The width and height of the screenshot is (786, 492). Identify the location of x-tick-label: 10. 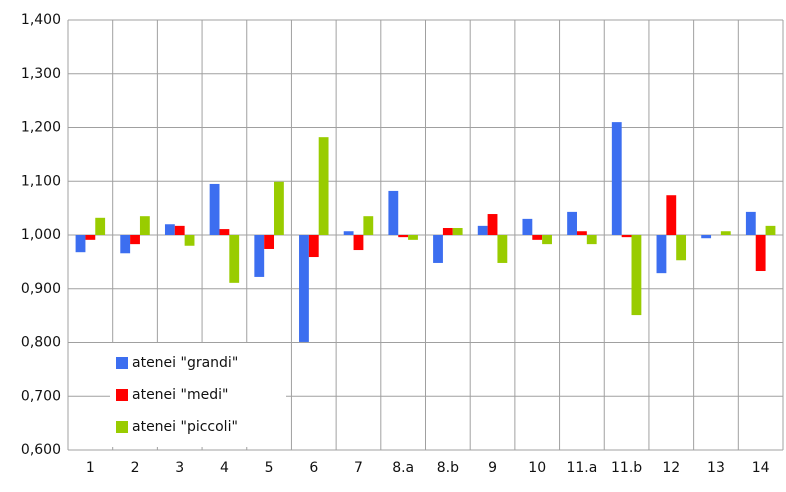
(537, 468).